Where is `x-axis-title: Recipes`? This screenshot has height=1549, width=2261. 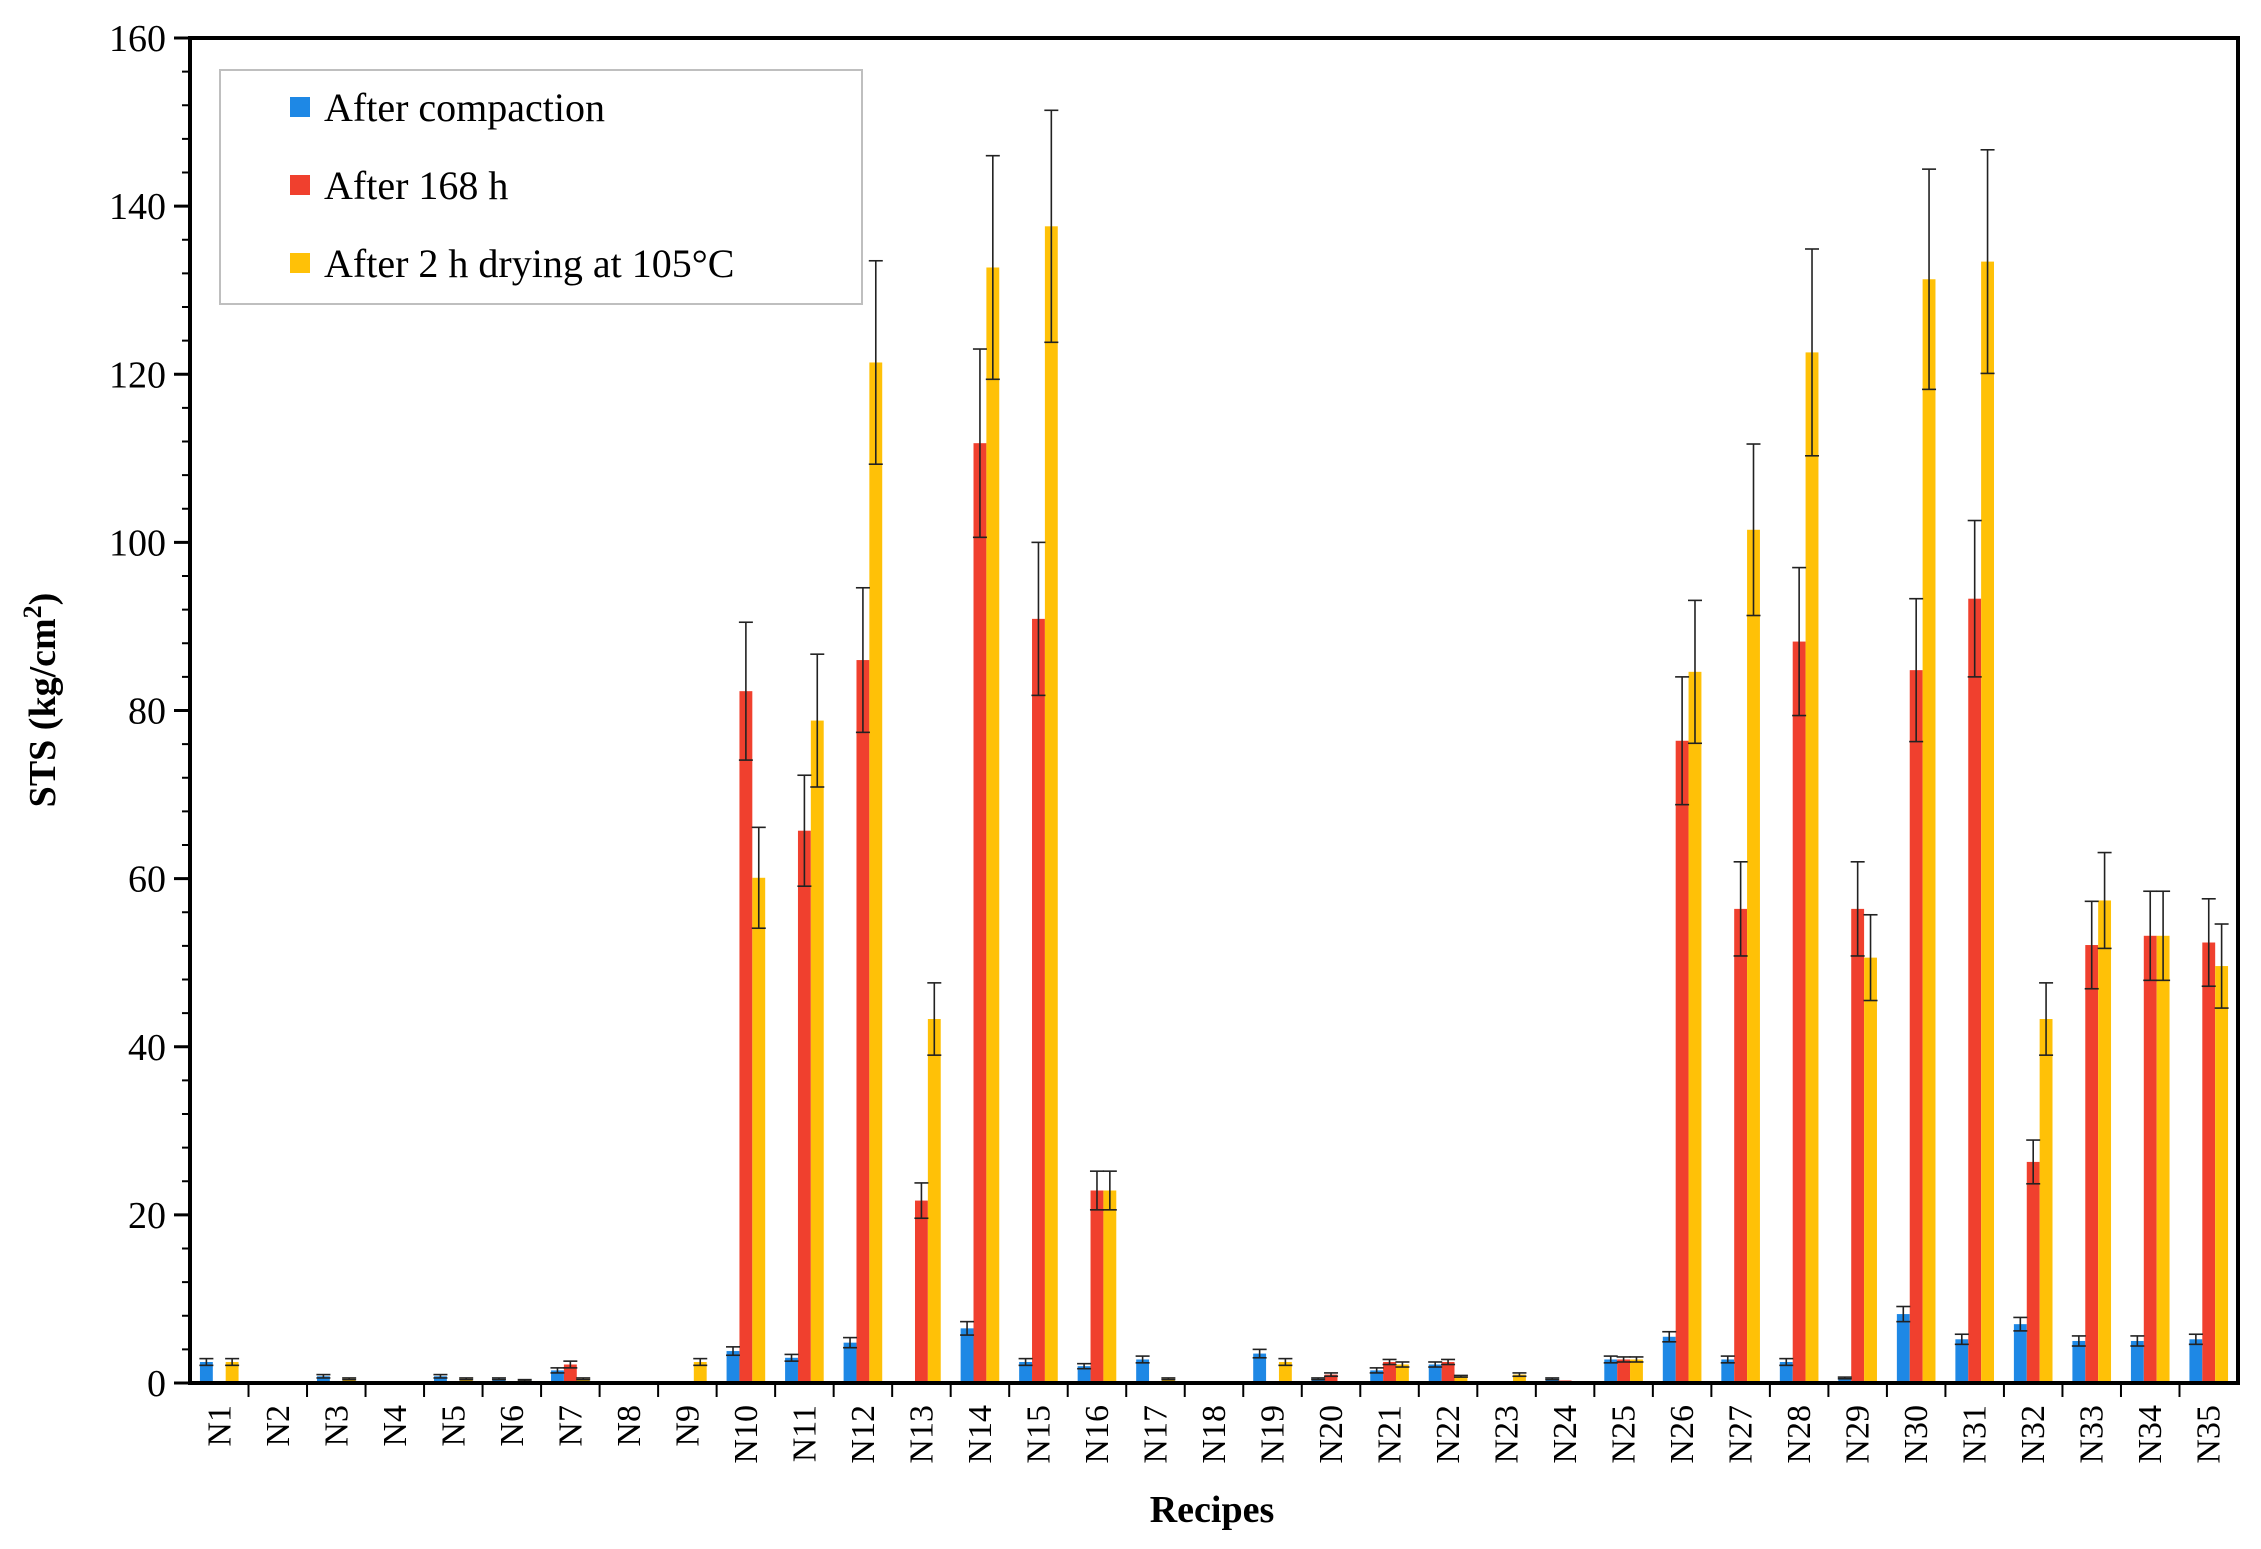 x-axis-title: Recipes is located at coordinates (1212, 1510).